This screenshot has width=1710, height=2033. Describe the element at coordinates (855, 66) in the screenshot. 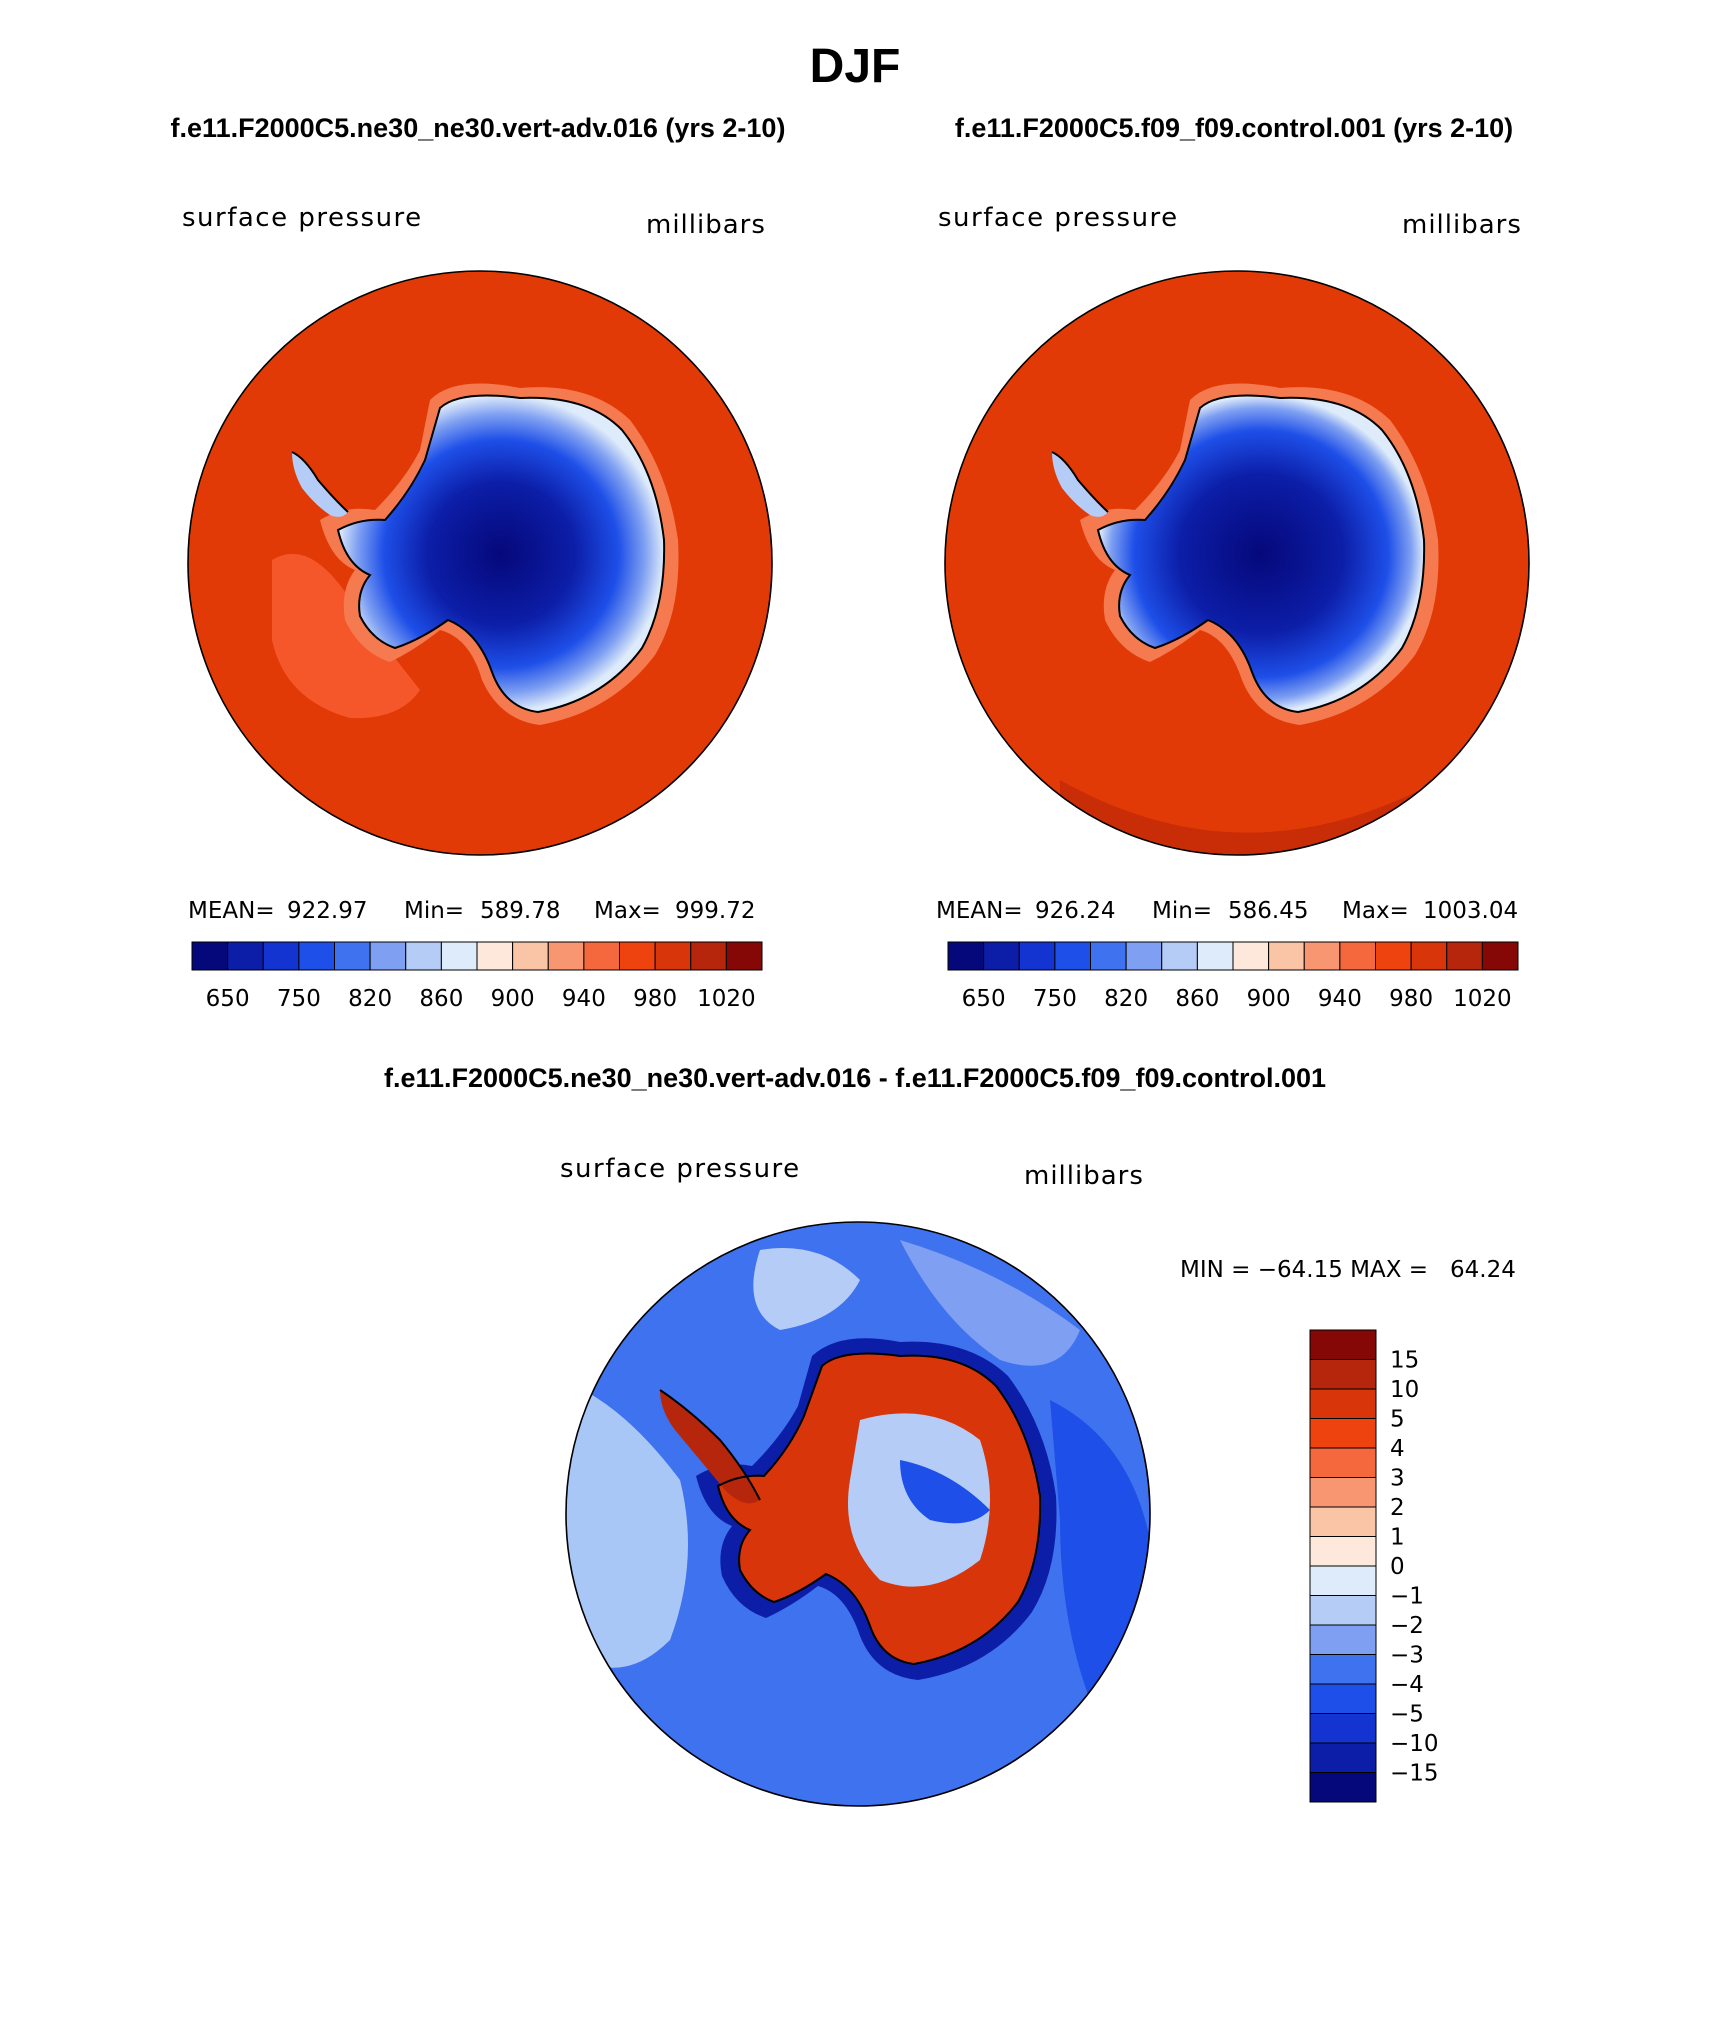

I see `page-title: DJF` at that location.